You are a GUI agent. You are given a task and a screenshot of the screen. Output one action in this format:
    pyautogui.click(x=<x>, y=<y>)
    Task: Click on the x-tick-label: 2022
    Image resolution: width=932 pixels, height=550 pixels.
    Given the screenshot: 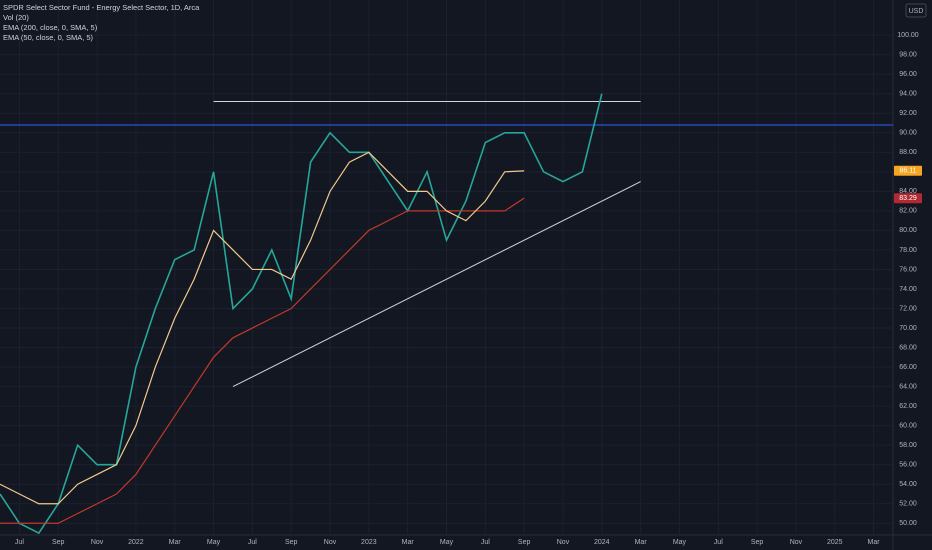 What is the action you would take?
    pyautogui.click(x=136, y=542)
    